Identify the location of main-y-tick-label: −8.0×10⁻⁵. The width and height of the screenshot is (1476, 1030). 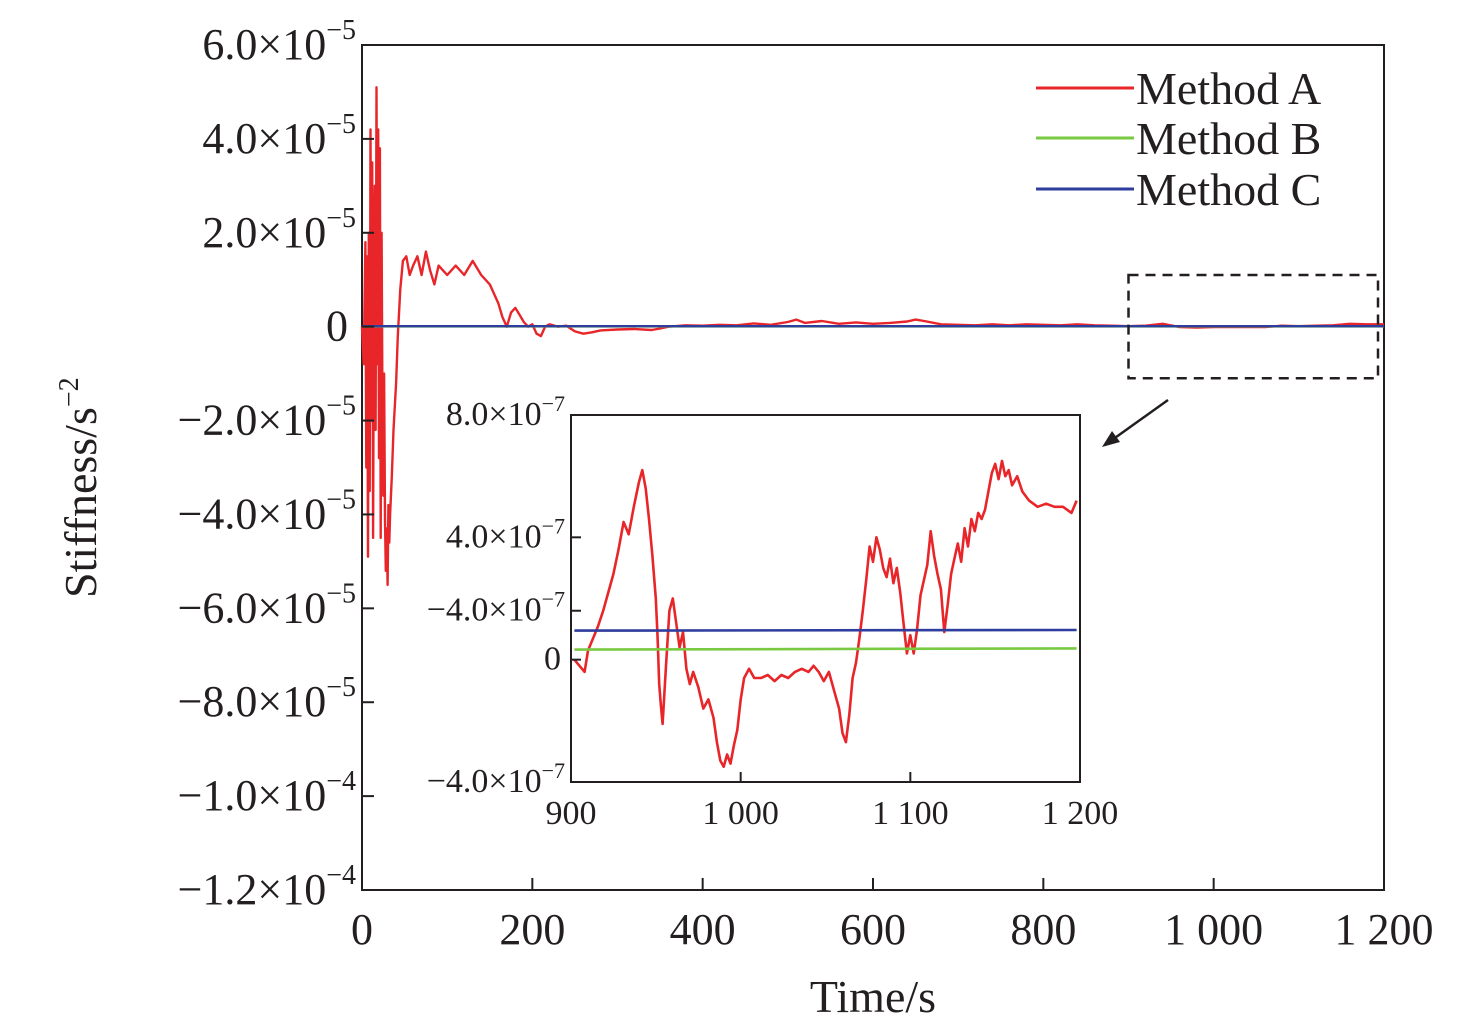
(267, 699).